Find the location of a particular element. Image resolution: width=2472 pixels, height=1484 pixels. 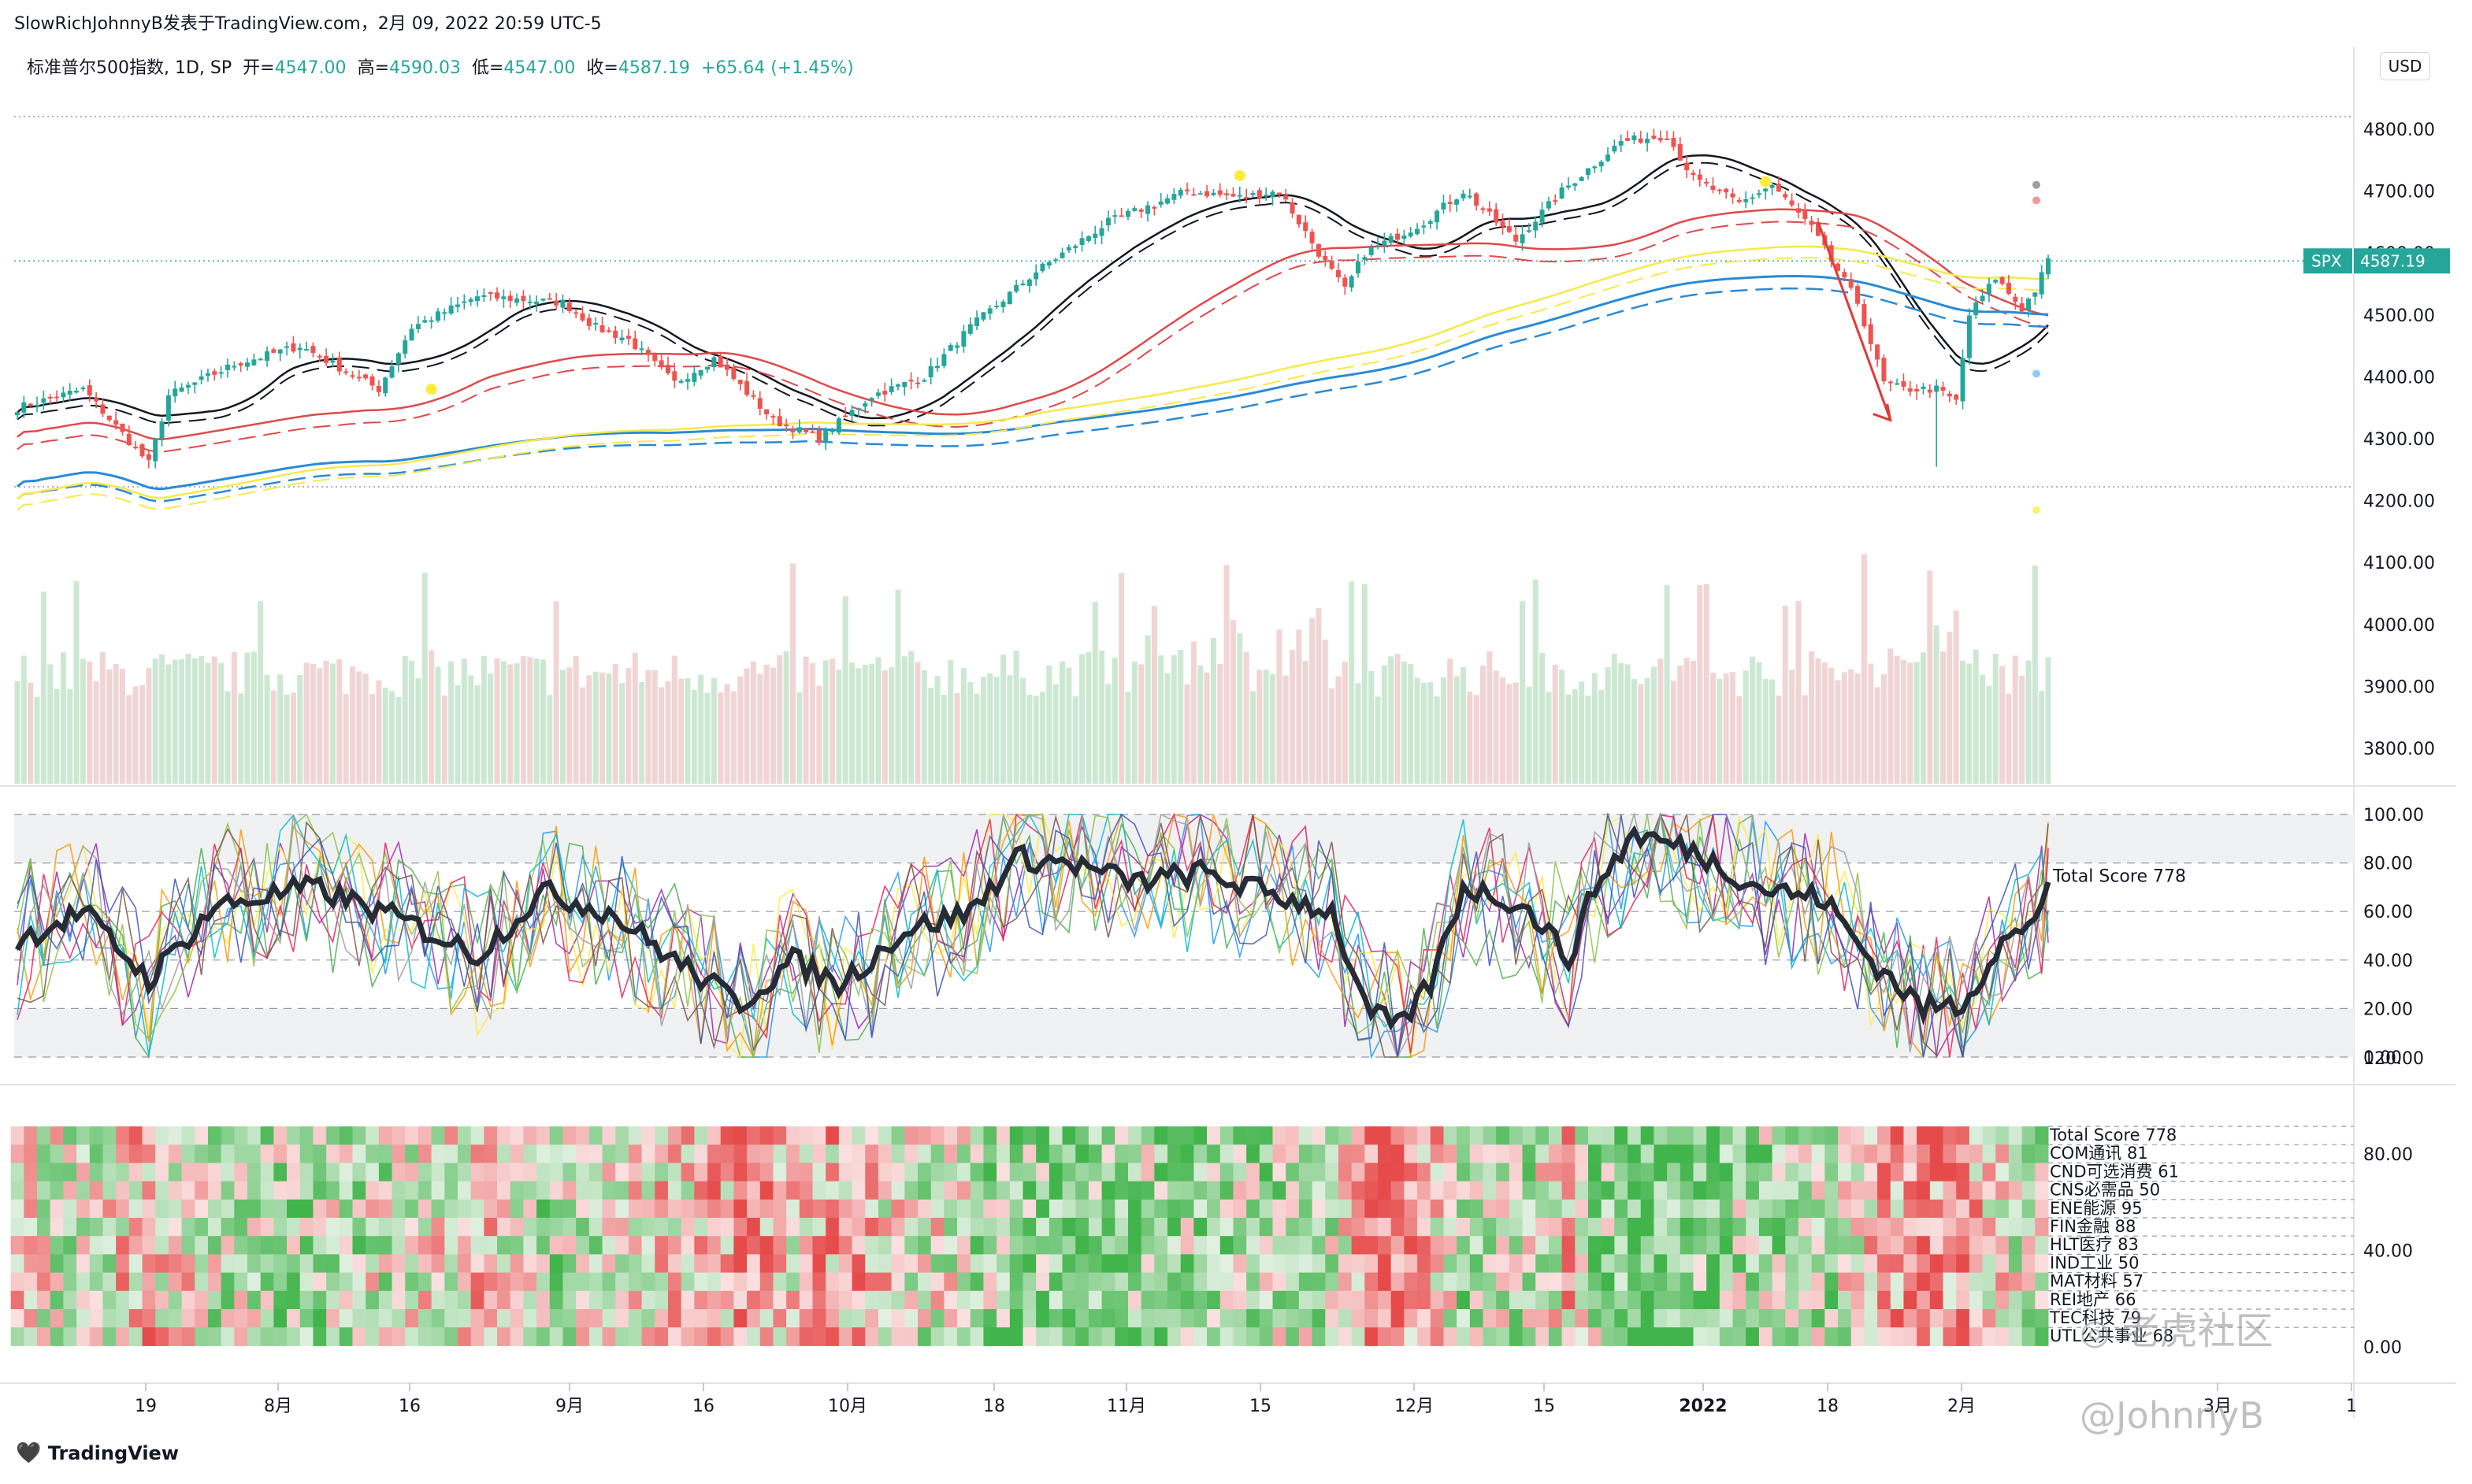

osc-tick-label: 40.00 is located at coordinates (2388, 962).